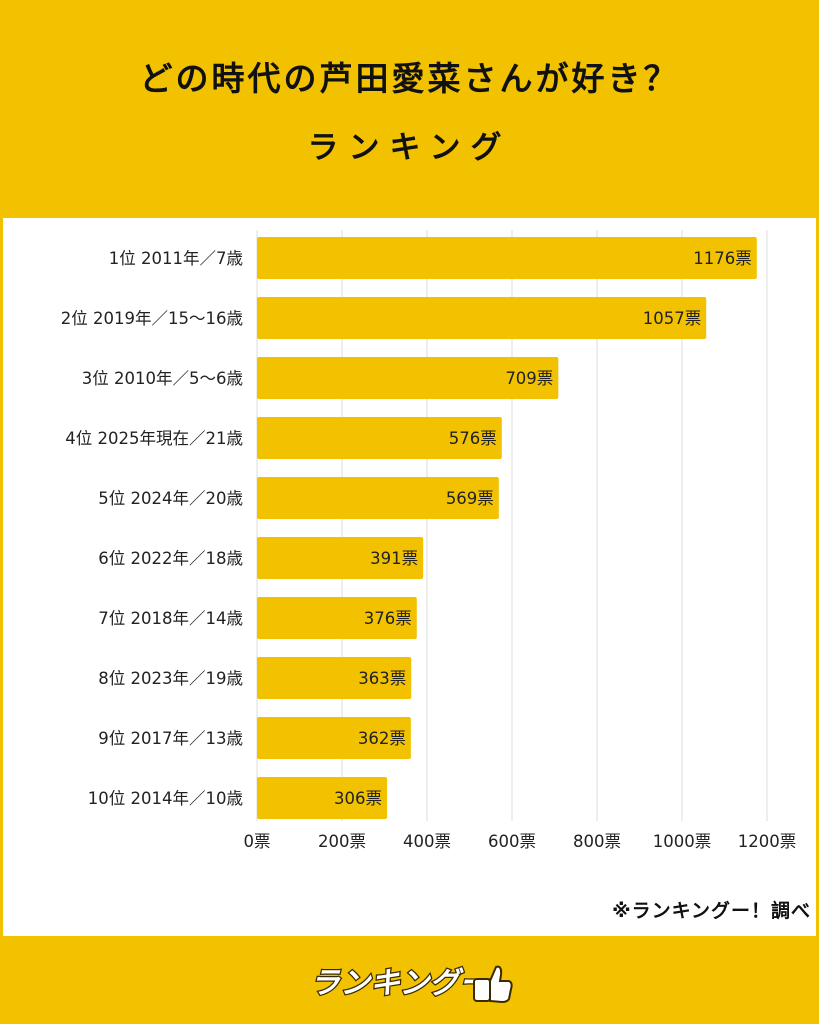  Describe the element at coordinates (529, 378) in the screenshot. I see `data-label: 709票` at that location.